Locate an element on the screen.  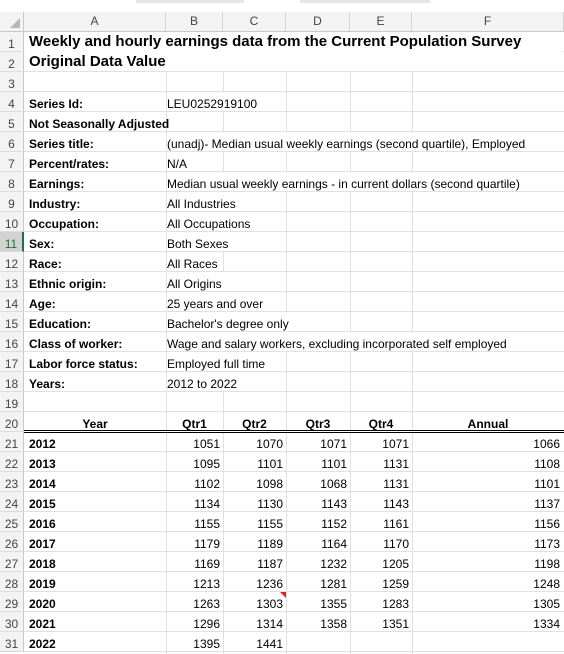
metadata-label: Not Seasonally Adjusted is located at coordinates (99, 124).